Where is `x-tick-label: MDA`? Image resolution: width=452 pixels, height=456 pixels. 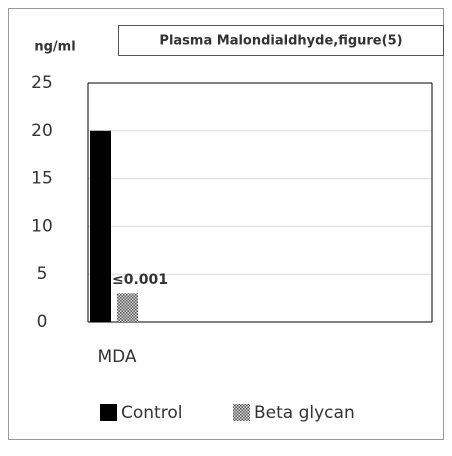 x-tick-label: MDA is located at coordinates (116, 357).